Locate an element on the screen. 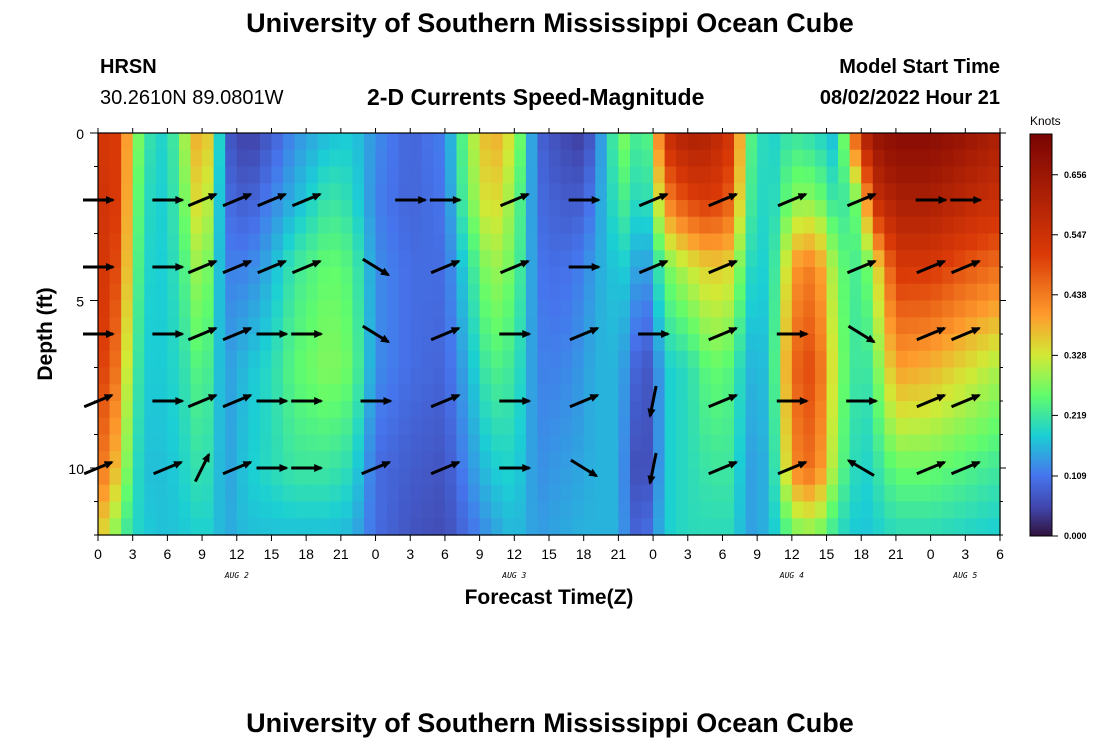 The image size is (1100, 750). colorbar-tick-label: 0.328 is located at coordinates (1075, 355).